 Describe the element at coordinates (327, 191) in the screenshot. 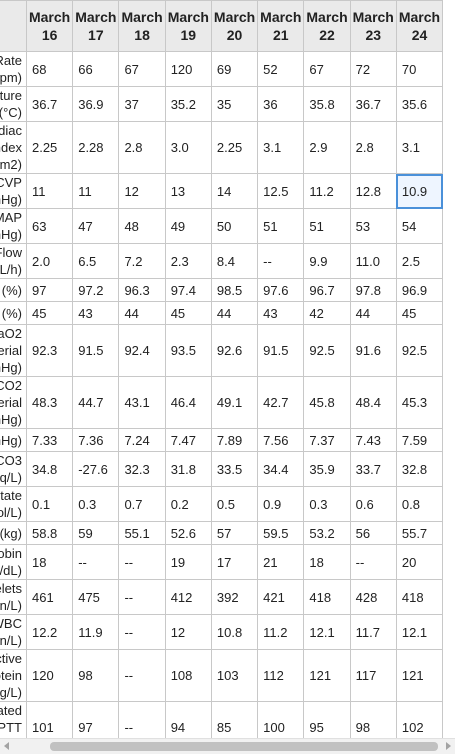

I see `table-cell: 11.2` at that location.